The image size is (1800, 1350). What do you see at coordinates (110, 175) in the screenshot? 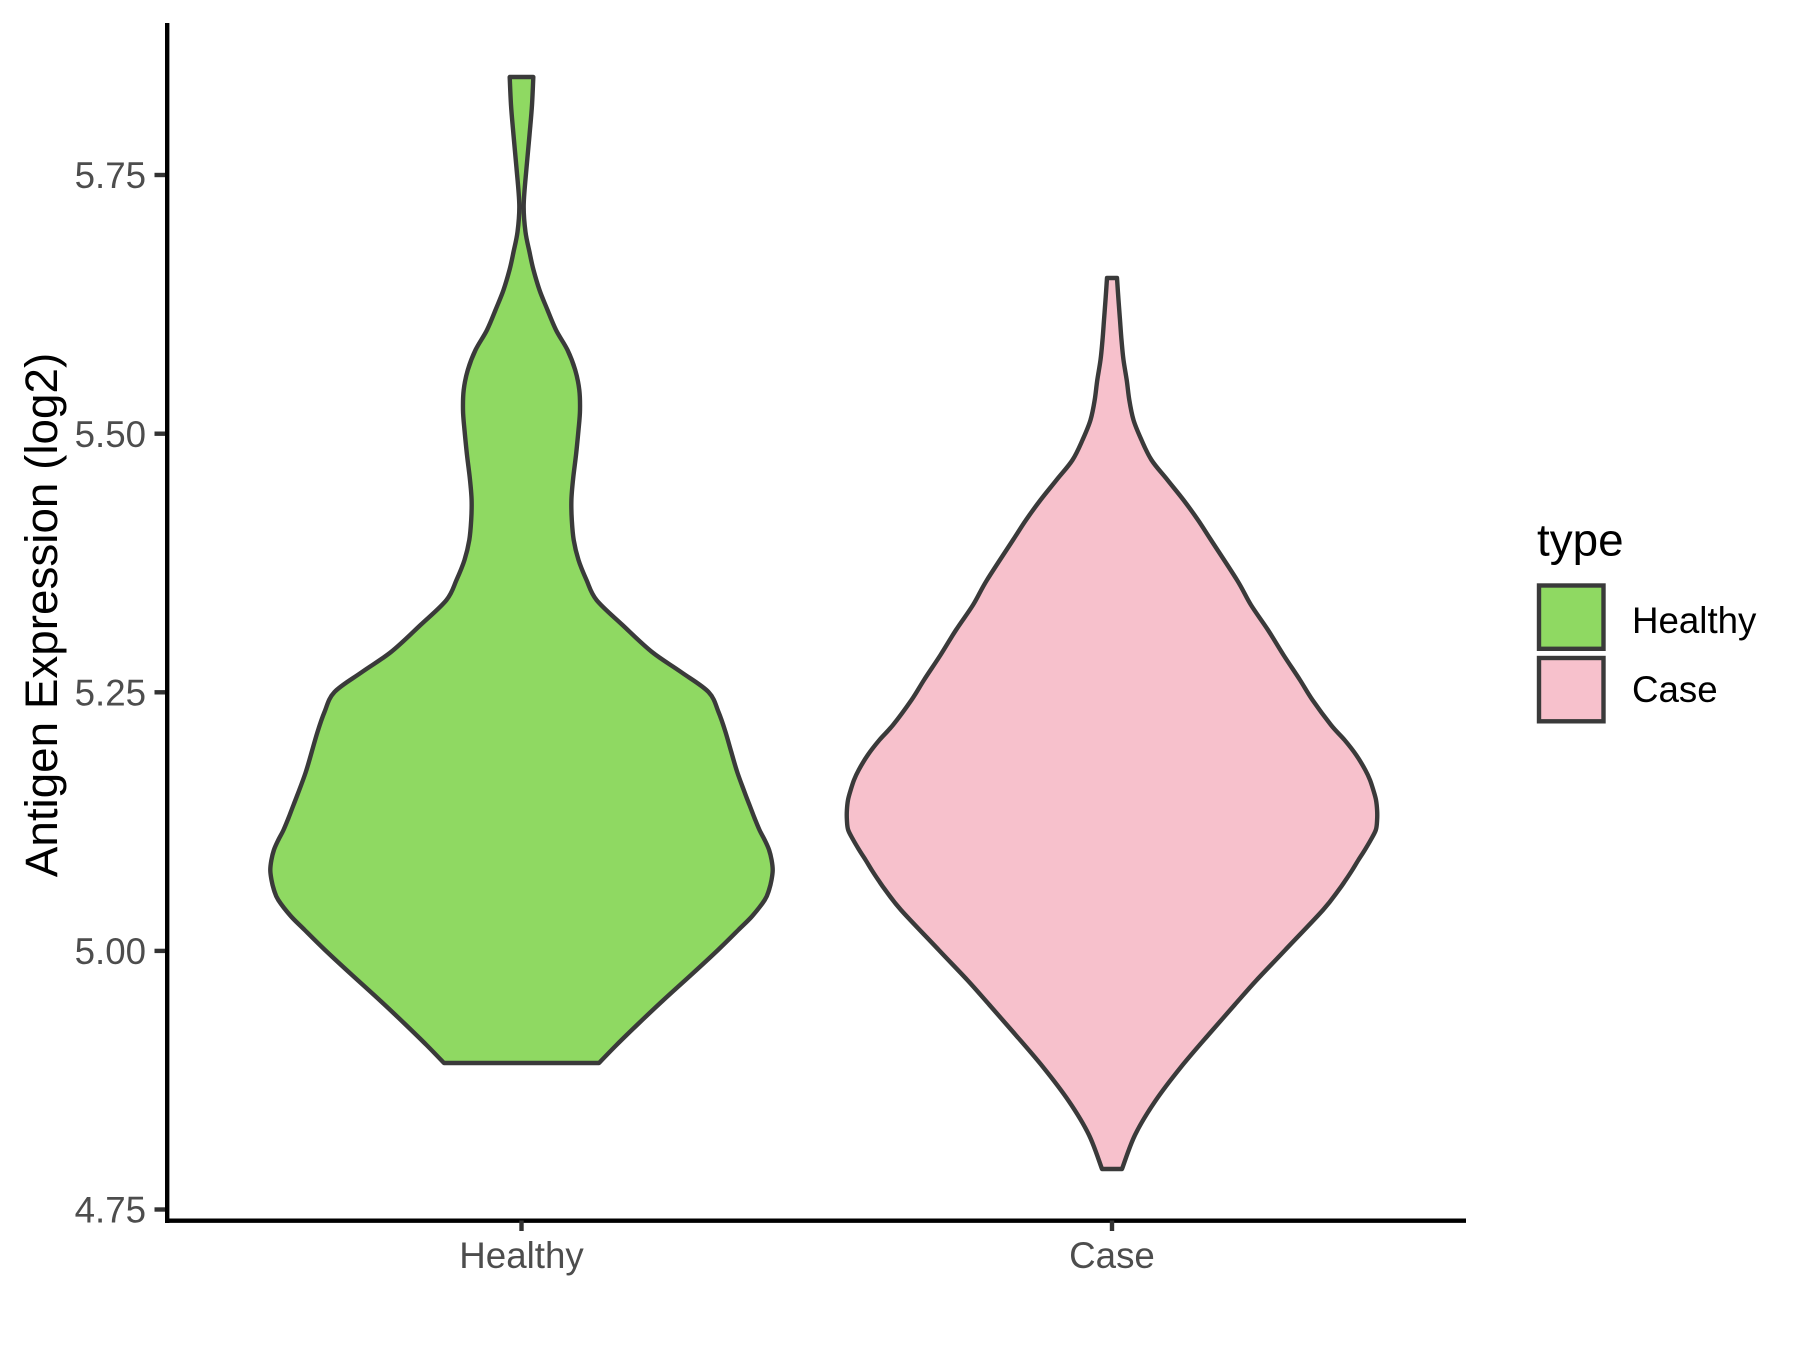
I see `svg-text: 5.75` at bounding box center [110, 175].